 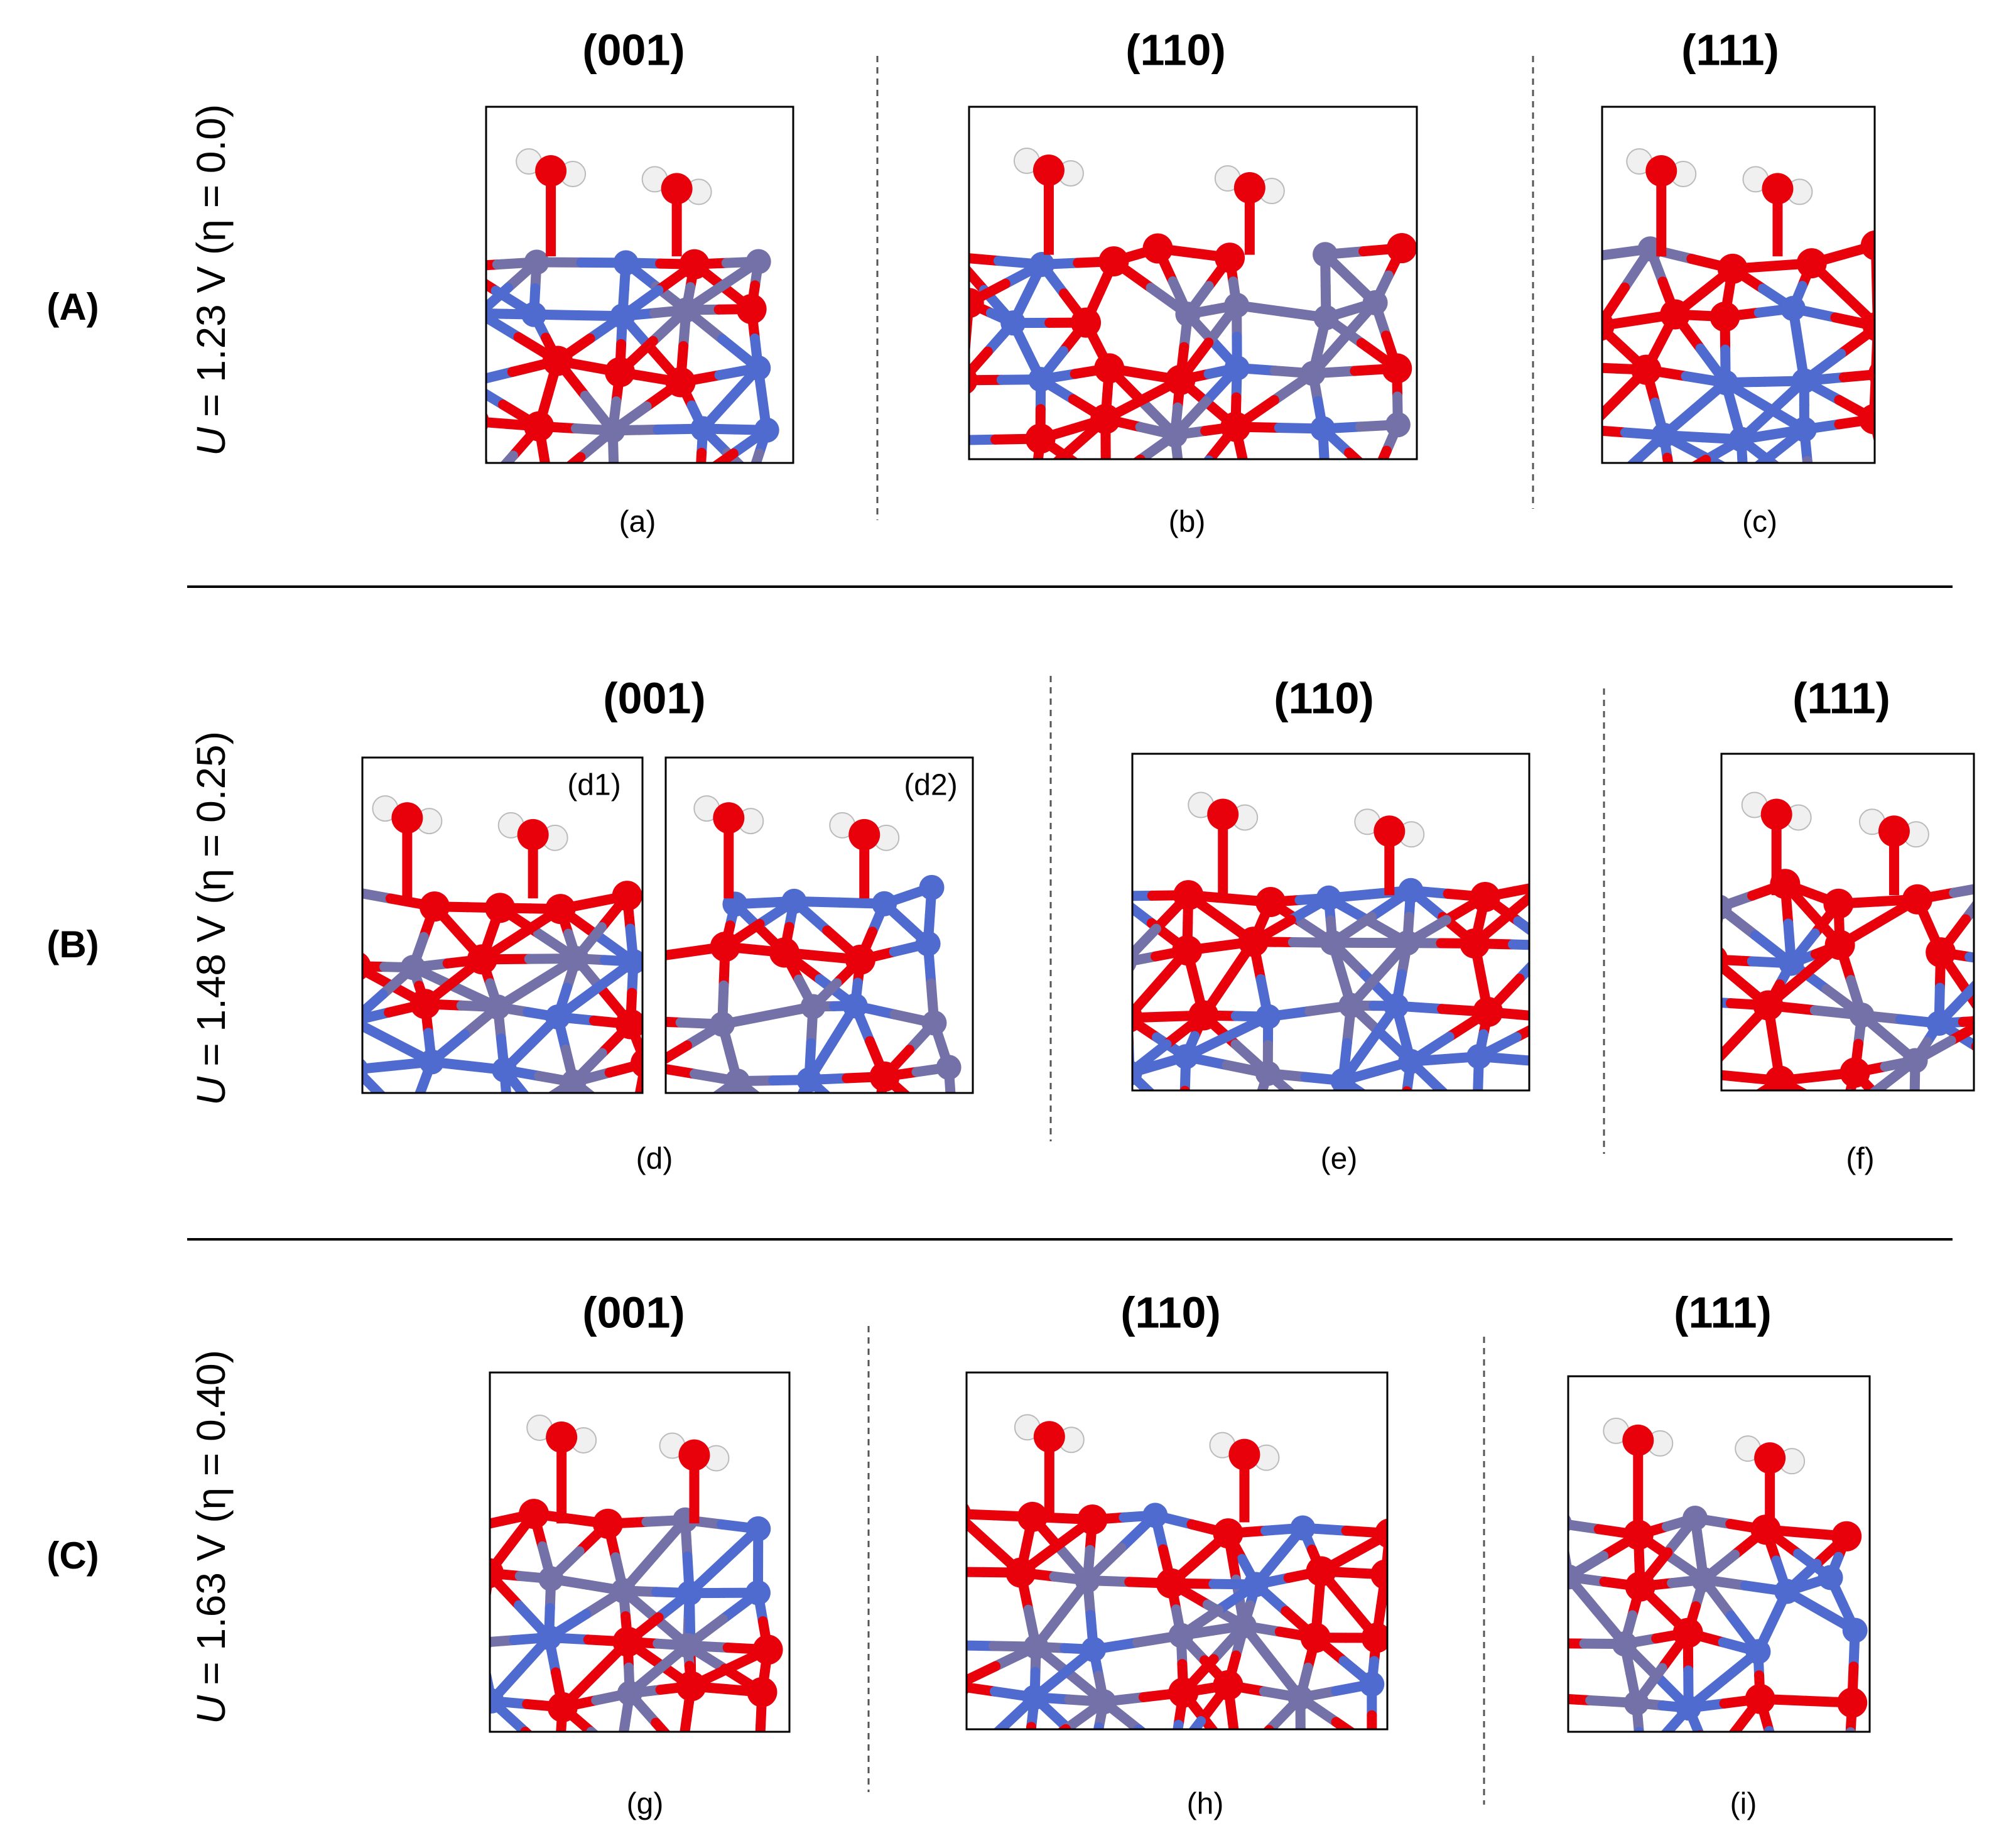 What do you see at coordinates (1340, 1159) in the screenshot?
I see `panel-caption: (e)` at bounding box center [1340, 1159].